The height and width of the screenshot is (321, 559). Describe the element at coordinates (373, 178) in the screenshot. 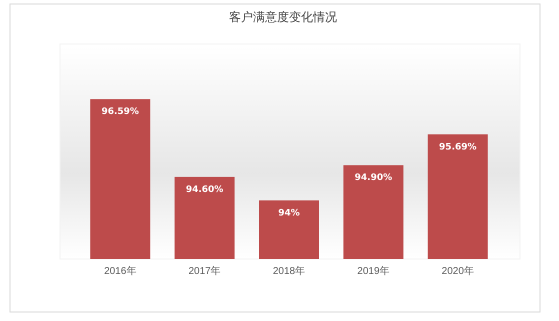

I see `data-label: 94.90%` at that location.